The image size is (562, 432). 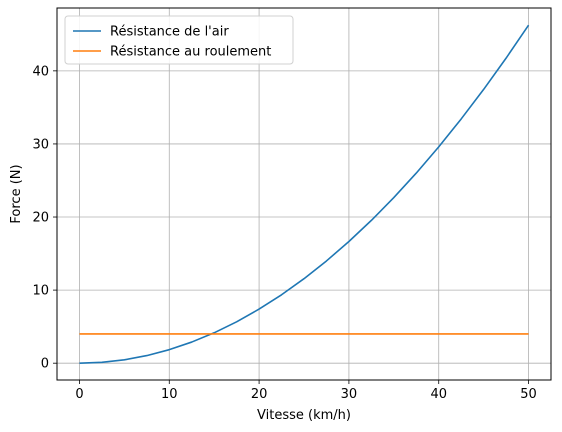 What do you see at coordinates (40, 218) in the screenshot?
I see `y-tick-label: 20` at bounding box center [40, 218].